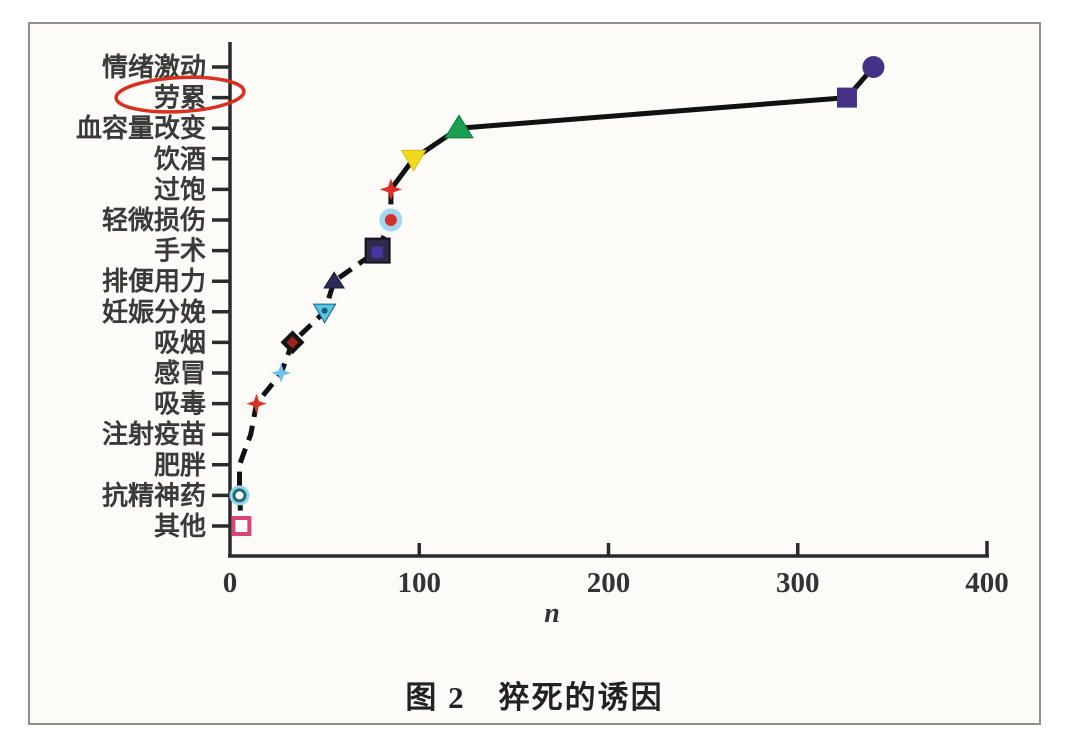 The height and width of the screenshot is (750, 1070). I want to click on y-category-label: 排便用力, so click(154, 281).